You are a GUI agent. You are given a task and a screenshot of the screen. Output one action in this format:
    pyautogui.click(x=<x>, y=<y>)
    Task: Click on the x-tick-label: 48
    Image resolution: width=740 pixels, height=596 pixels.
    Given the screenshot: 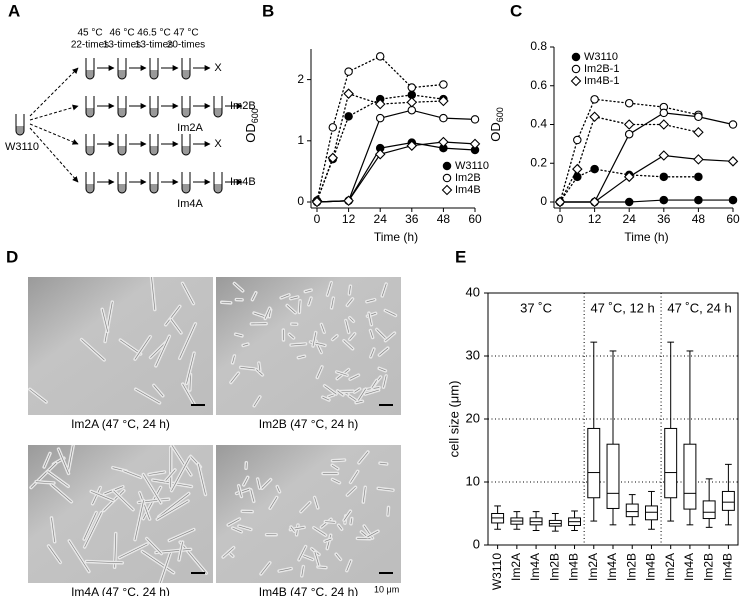 What is the action you would take?
    pyautogui.click(x=444, y=219)
    